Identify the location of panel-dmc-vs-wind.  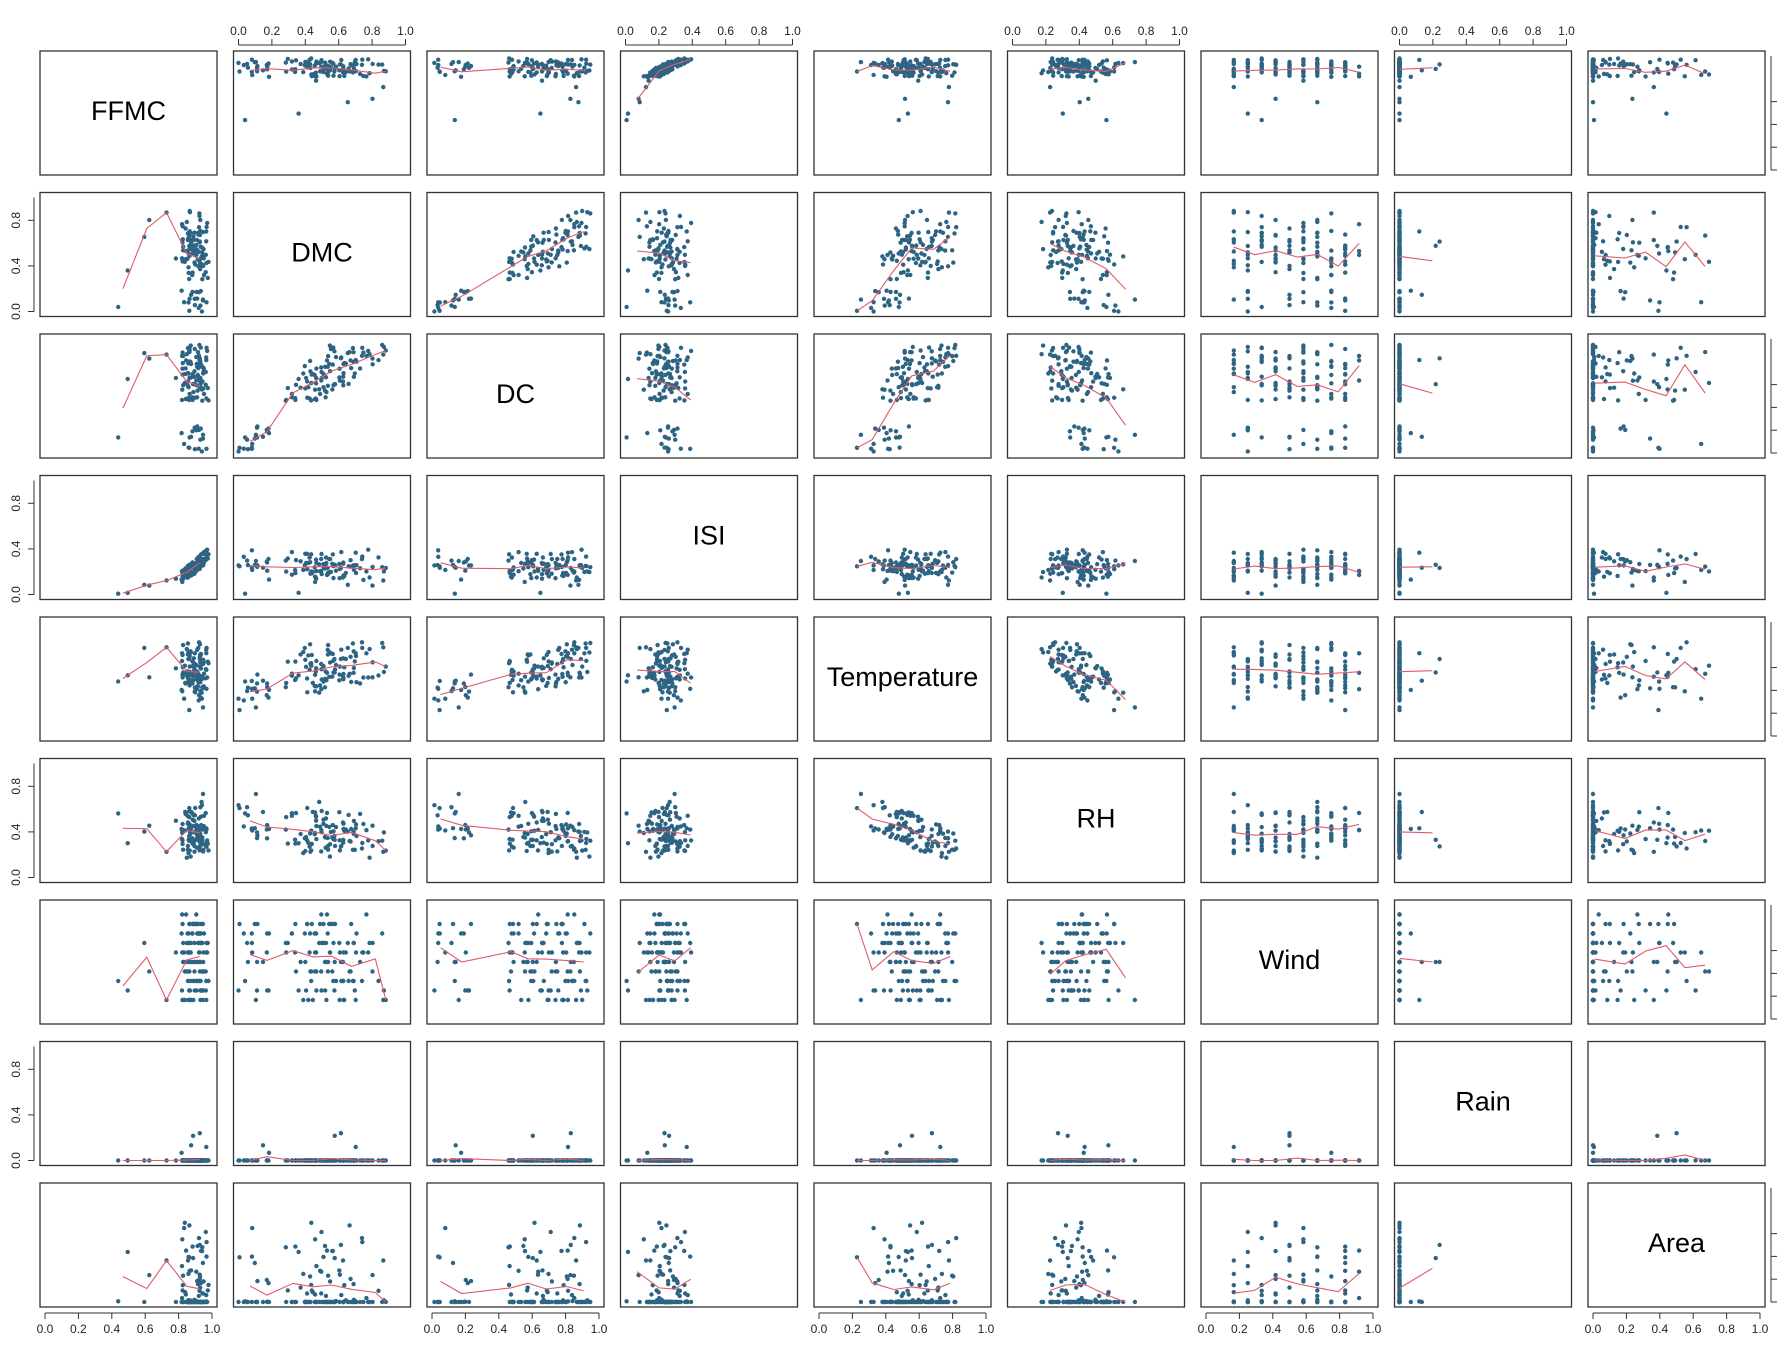
(1289, 254).